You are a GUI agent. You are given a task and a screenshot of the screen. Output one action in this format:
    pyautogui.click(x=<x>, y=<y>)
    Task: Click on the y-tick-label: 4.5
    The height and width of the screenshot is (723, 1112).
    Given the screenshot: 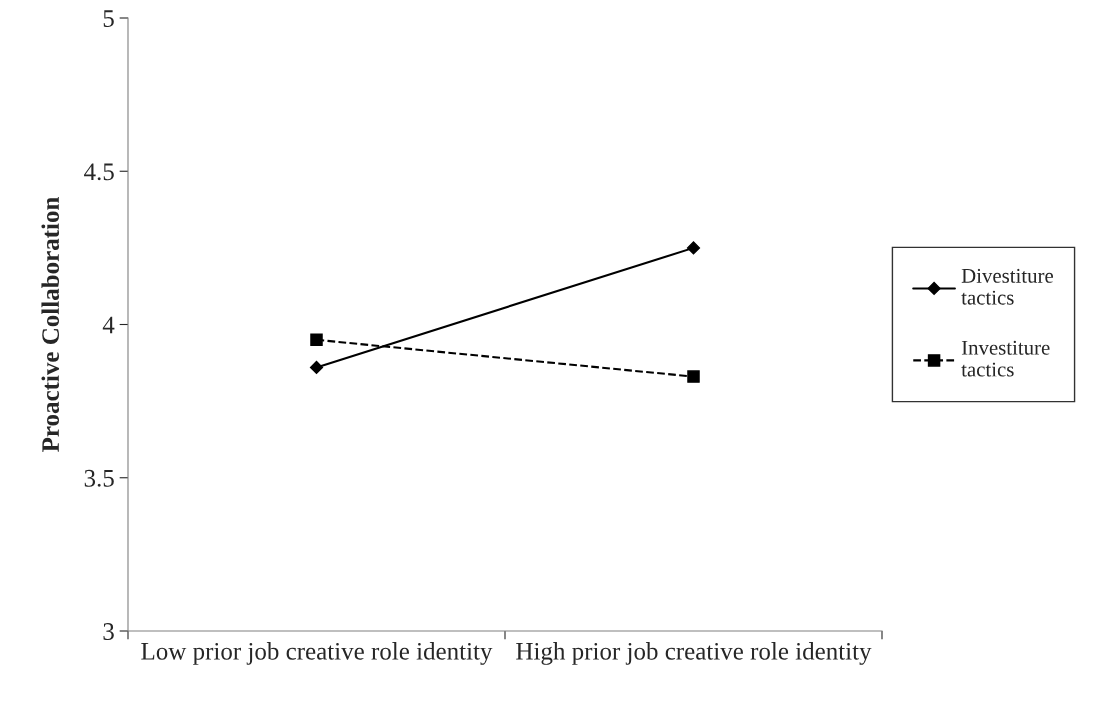 What is the action you would take?
    pyautogui.click(x=99, y=172)
    